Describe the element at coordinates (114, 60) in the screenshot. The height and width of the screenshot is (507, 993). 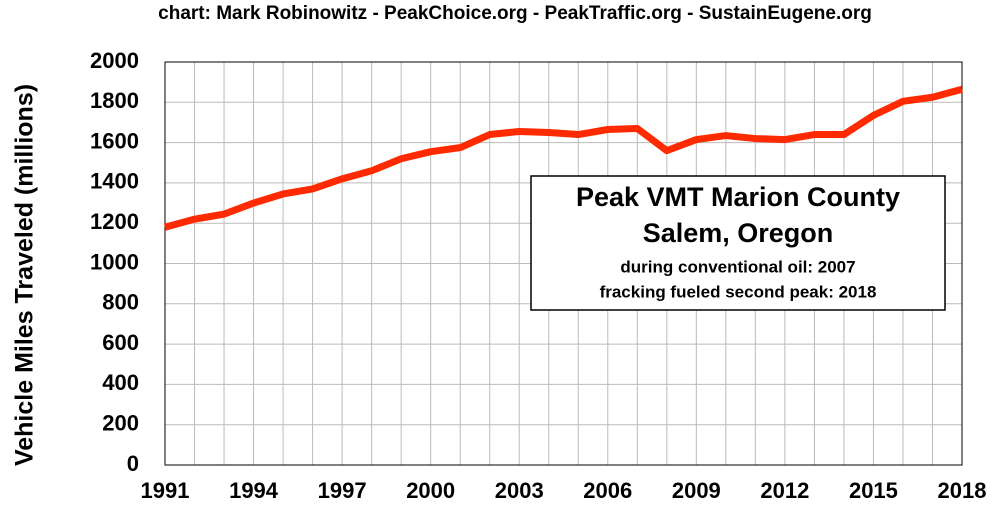
I see `y-tick-label: 2000` at that location.